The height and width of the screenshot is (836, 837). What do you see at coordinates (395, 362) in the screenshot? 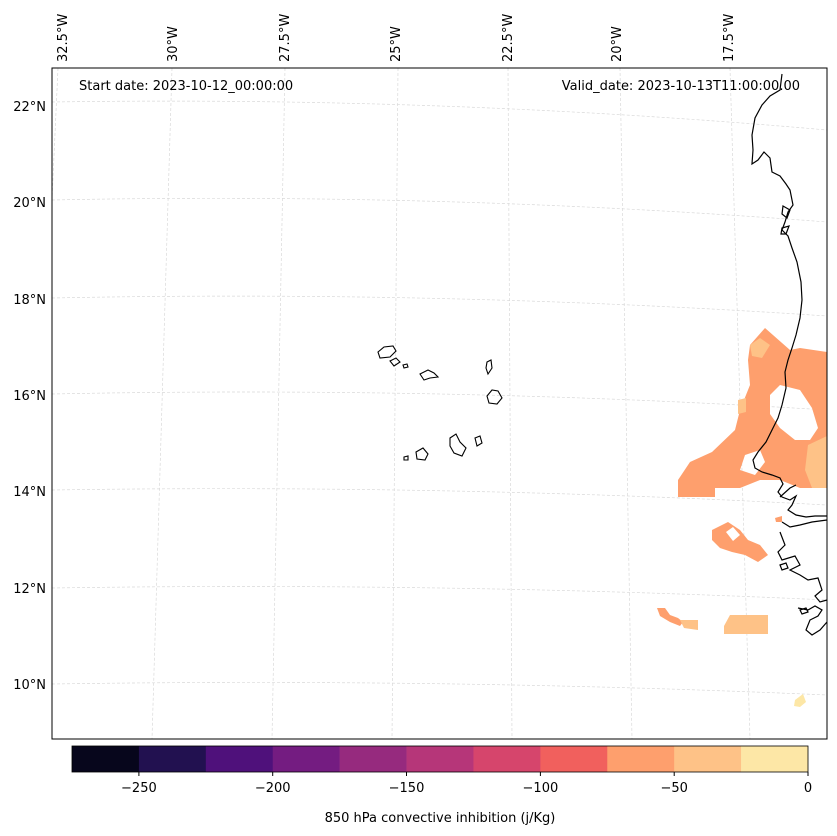
I see `sao-vicente` at bounding box center [395, 362].